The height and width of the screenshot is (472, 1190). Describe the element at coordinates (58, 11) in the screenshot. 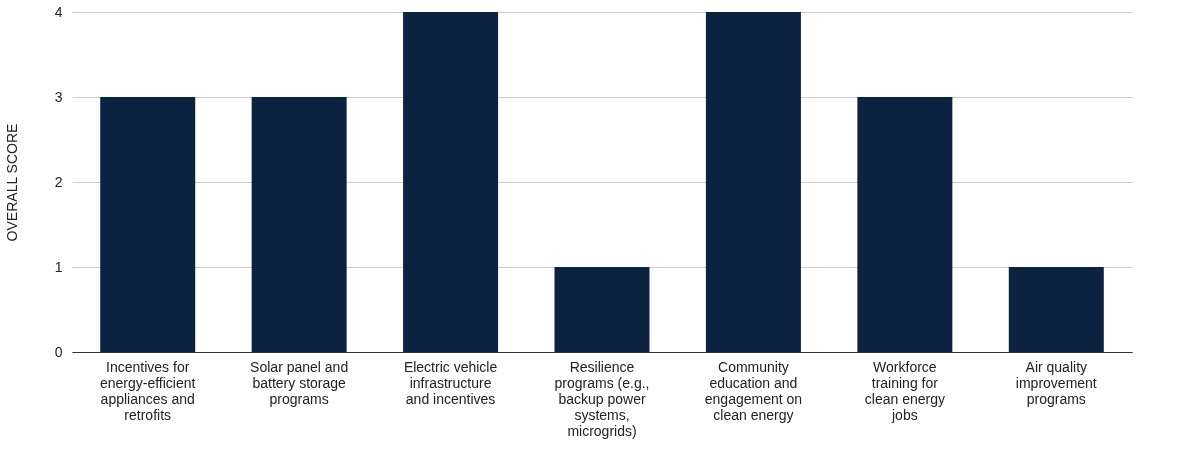

I see `y-tick-label: 4` at that location.